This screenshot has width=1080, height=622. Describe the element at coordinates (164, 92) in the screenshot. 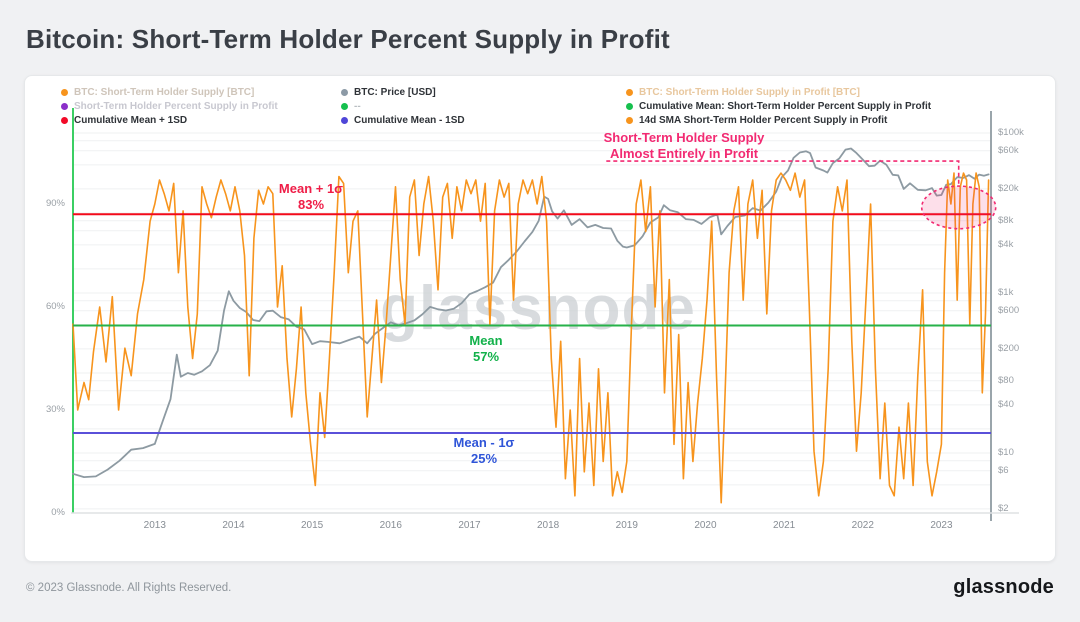

I see `legend-item-label: BTC: Short-Term Holder Supply [BTC]` at that location.